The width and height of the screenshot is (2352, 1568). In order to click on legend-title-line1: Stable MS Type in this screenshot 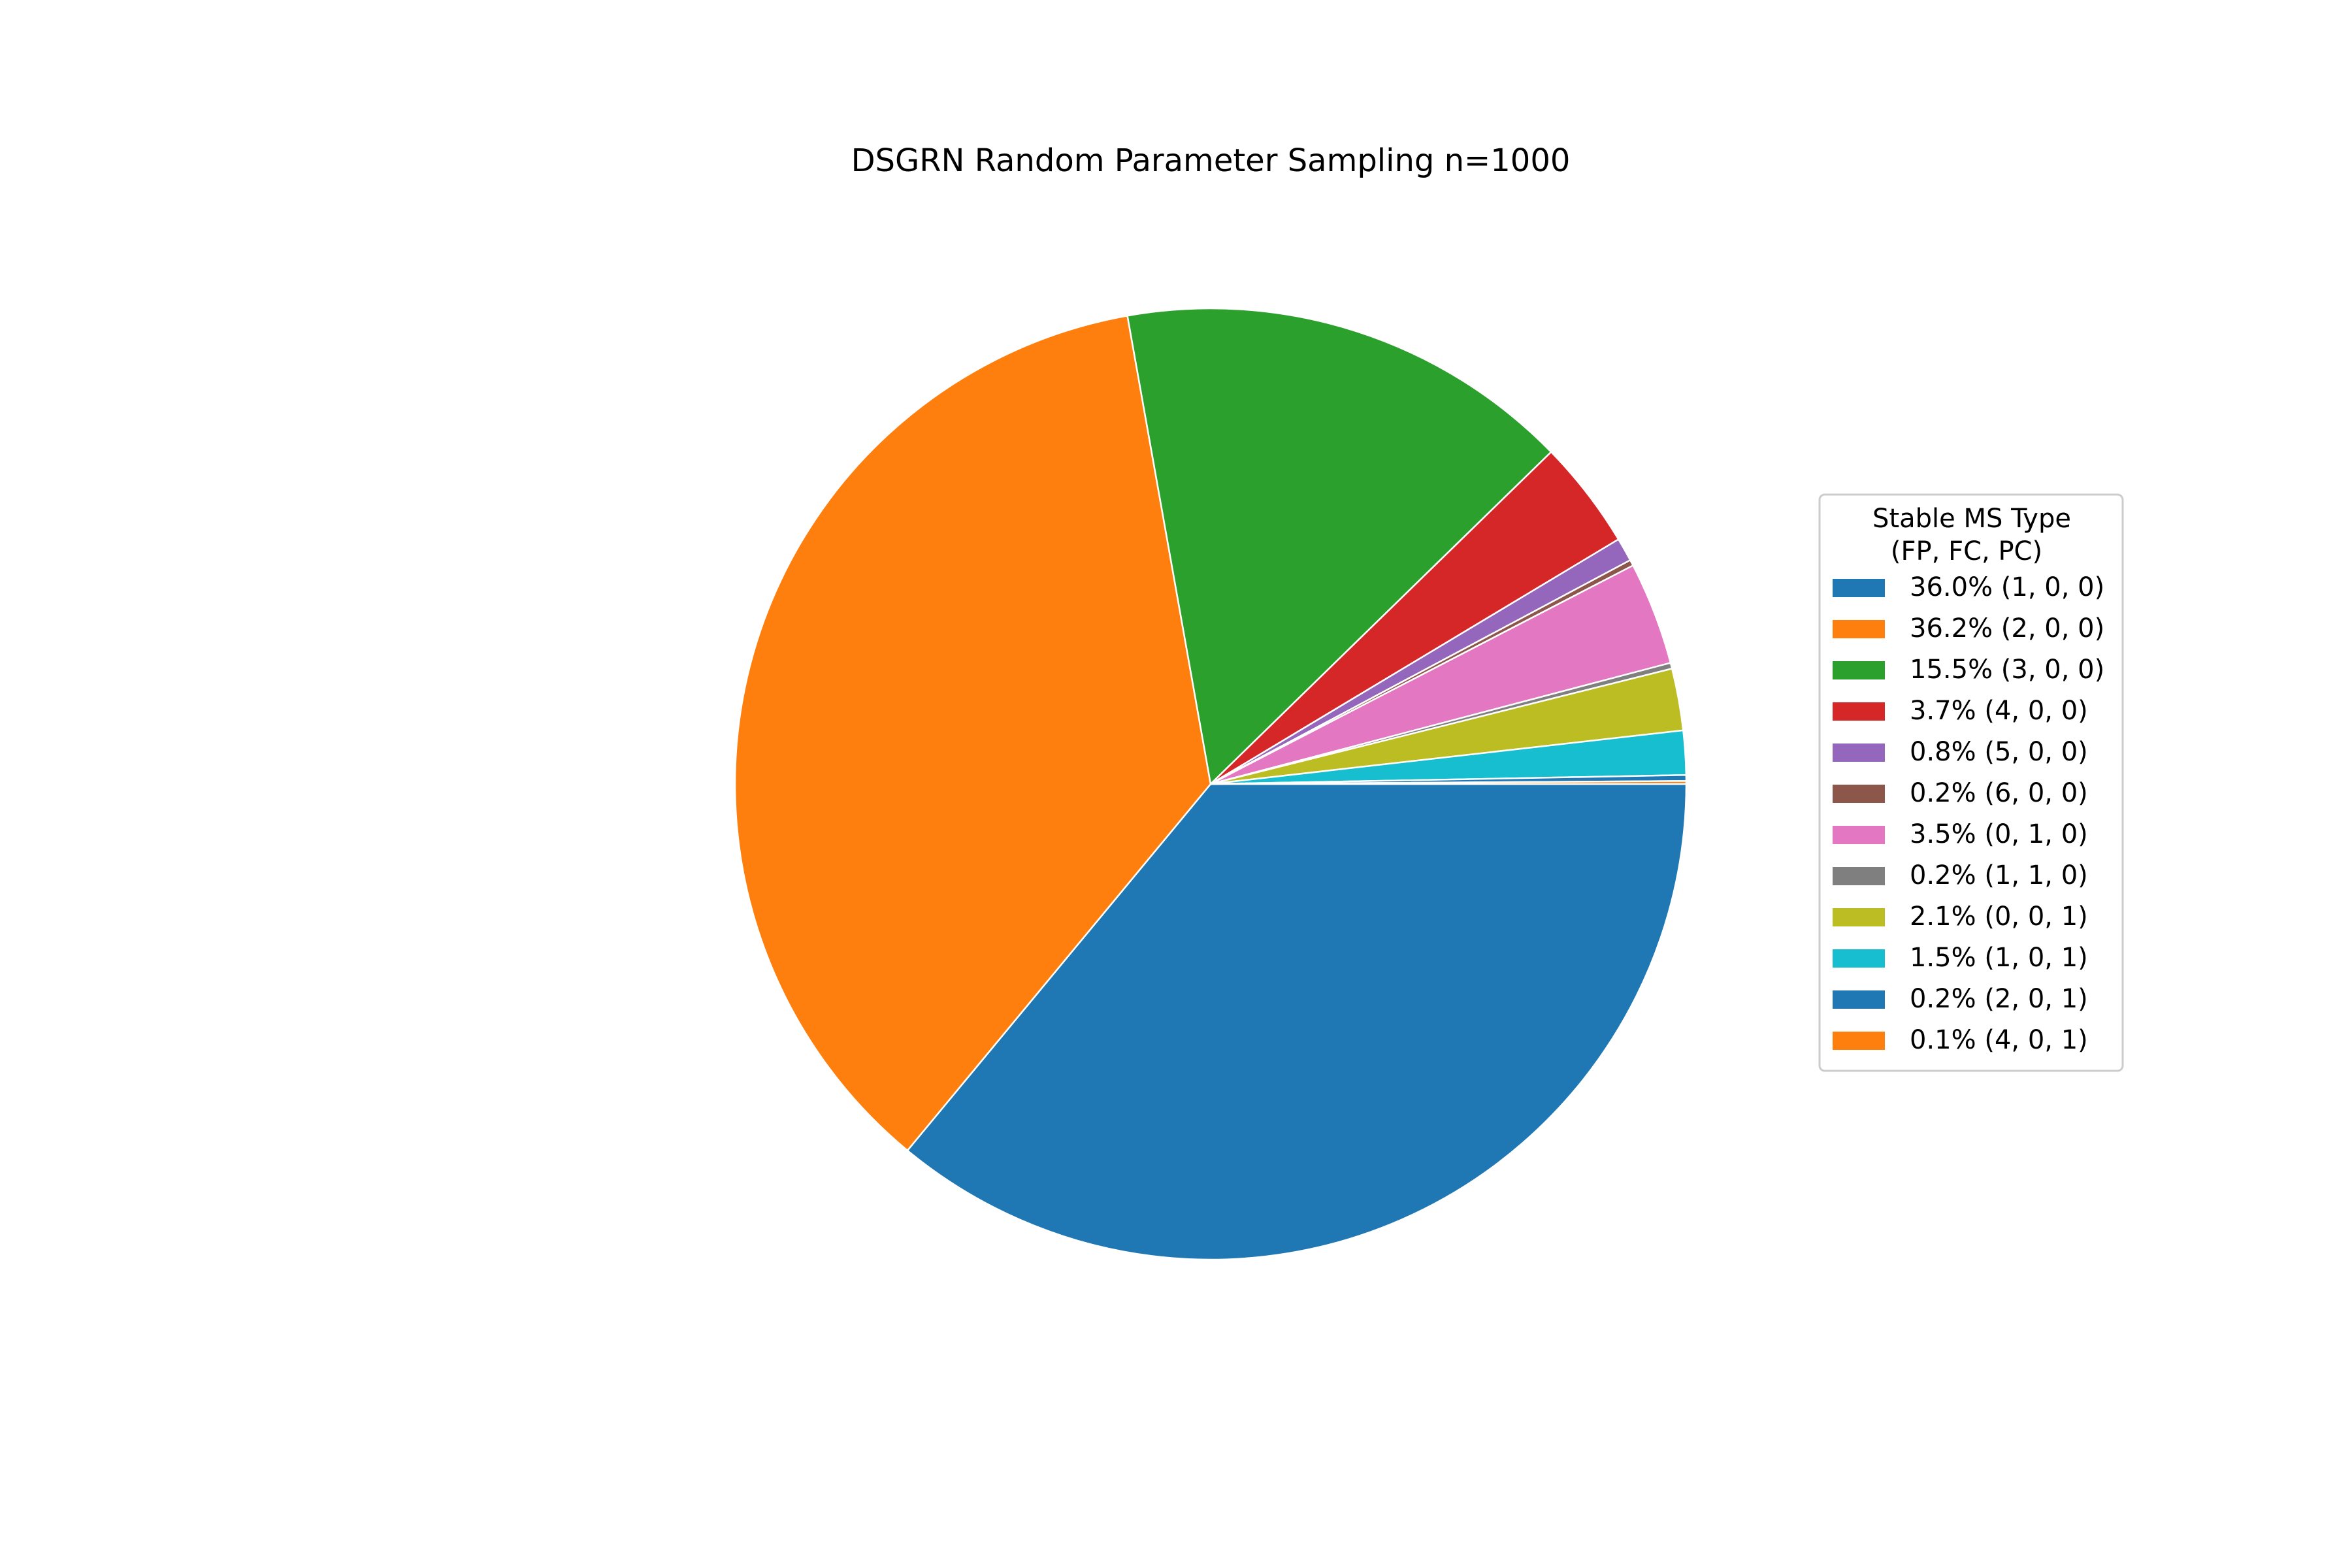, I will do `click(1971, 519)`.